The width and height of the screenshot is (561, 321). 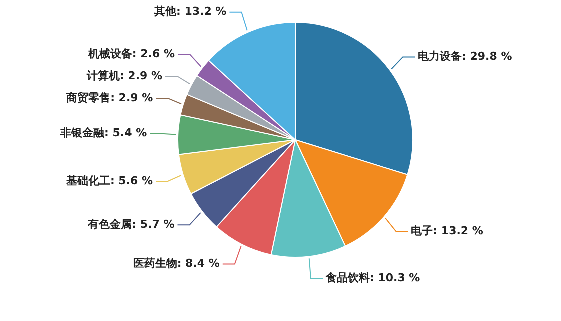 I want to click on slice-label: 医药生物: 8.4 %, so click(x=176, y=263).